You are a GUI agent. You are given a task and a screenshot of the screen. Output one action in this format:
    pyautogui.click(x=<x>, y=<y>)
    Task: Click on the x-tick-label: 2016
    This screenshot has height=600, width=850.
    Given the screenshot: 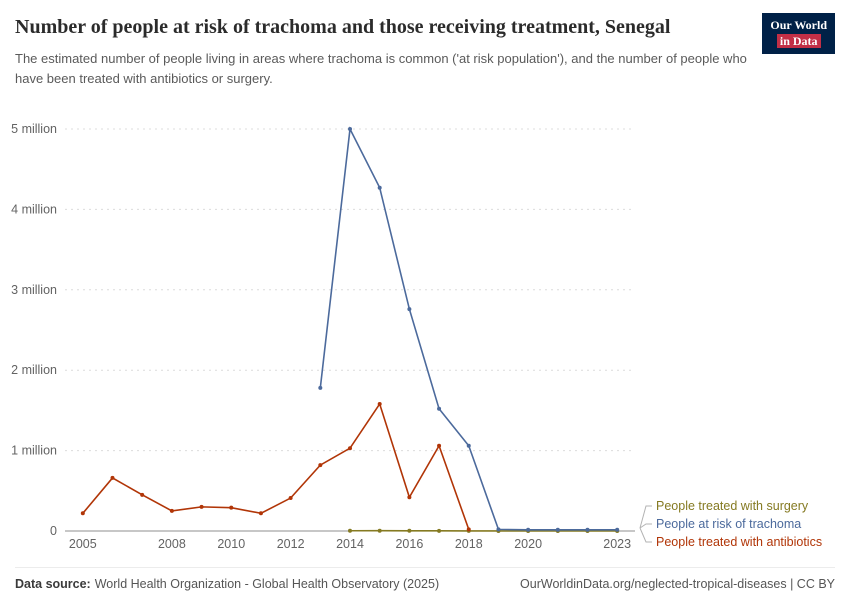 What is the action you would take?
    pyautogui.click(x=409, y=544)
    